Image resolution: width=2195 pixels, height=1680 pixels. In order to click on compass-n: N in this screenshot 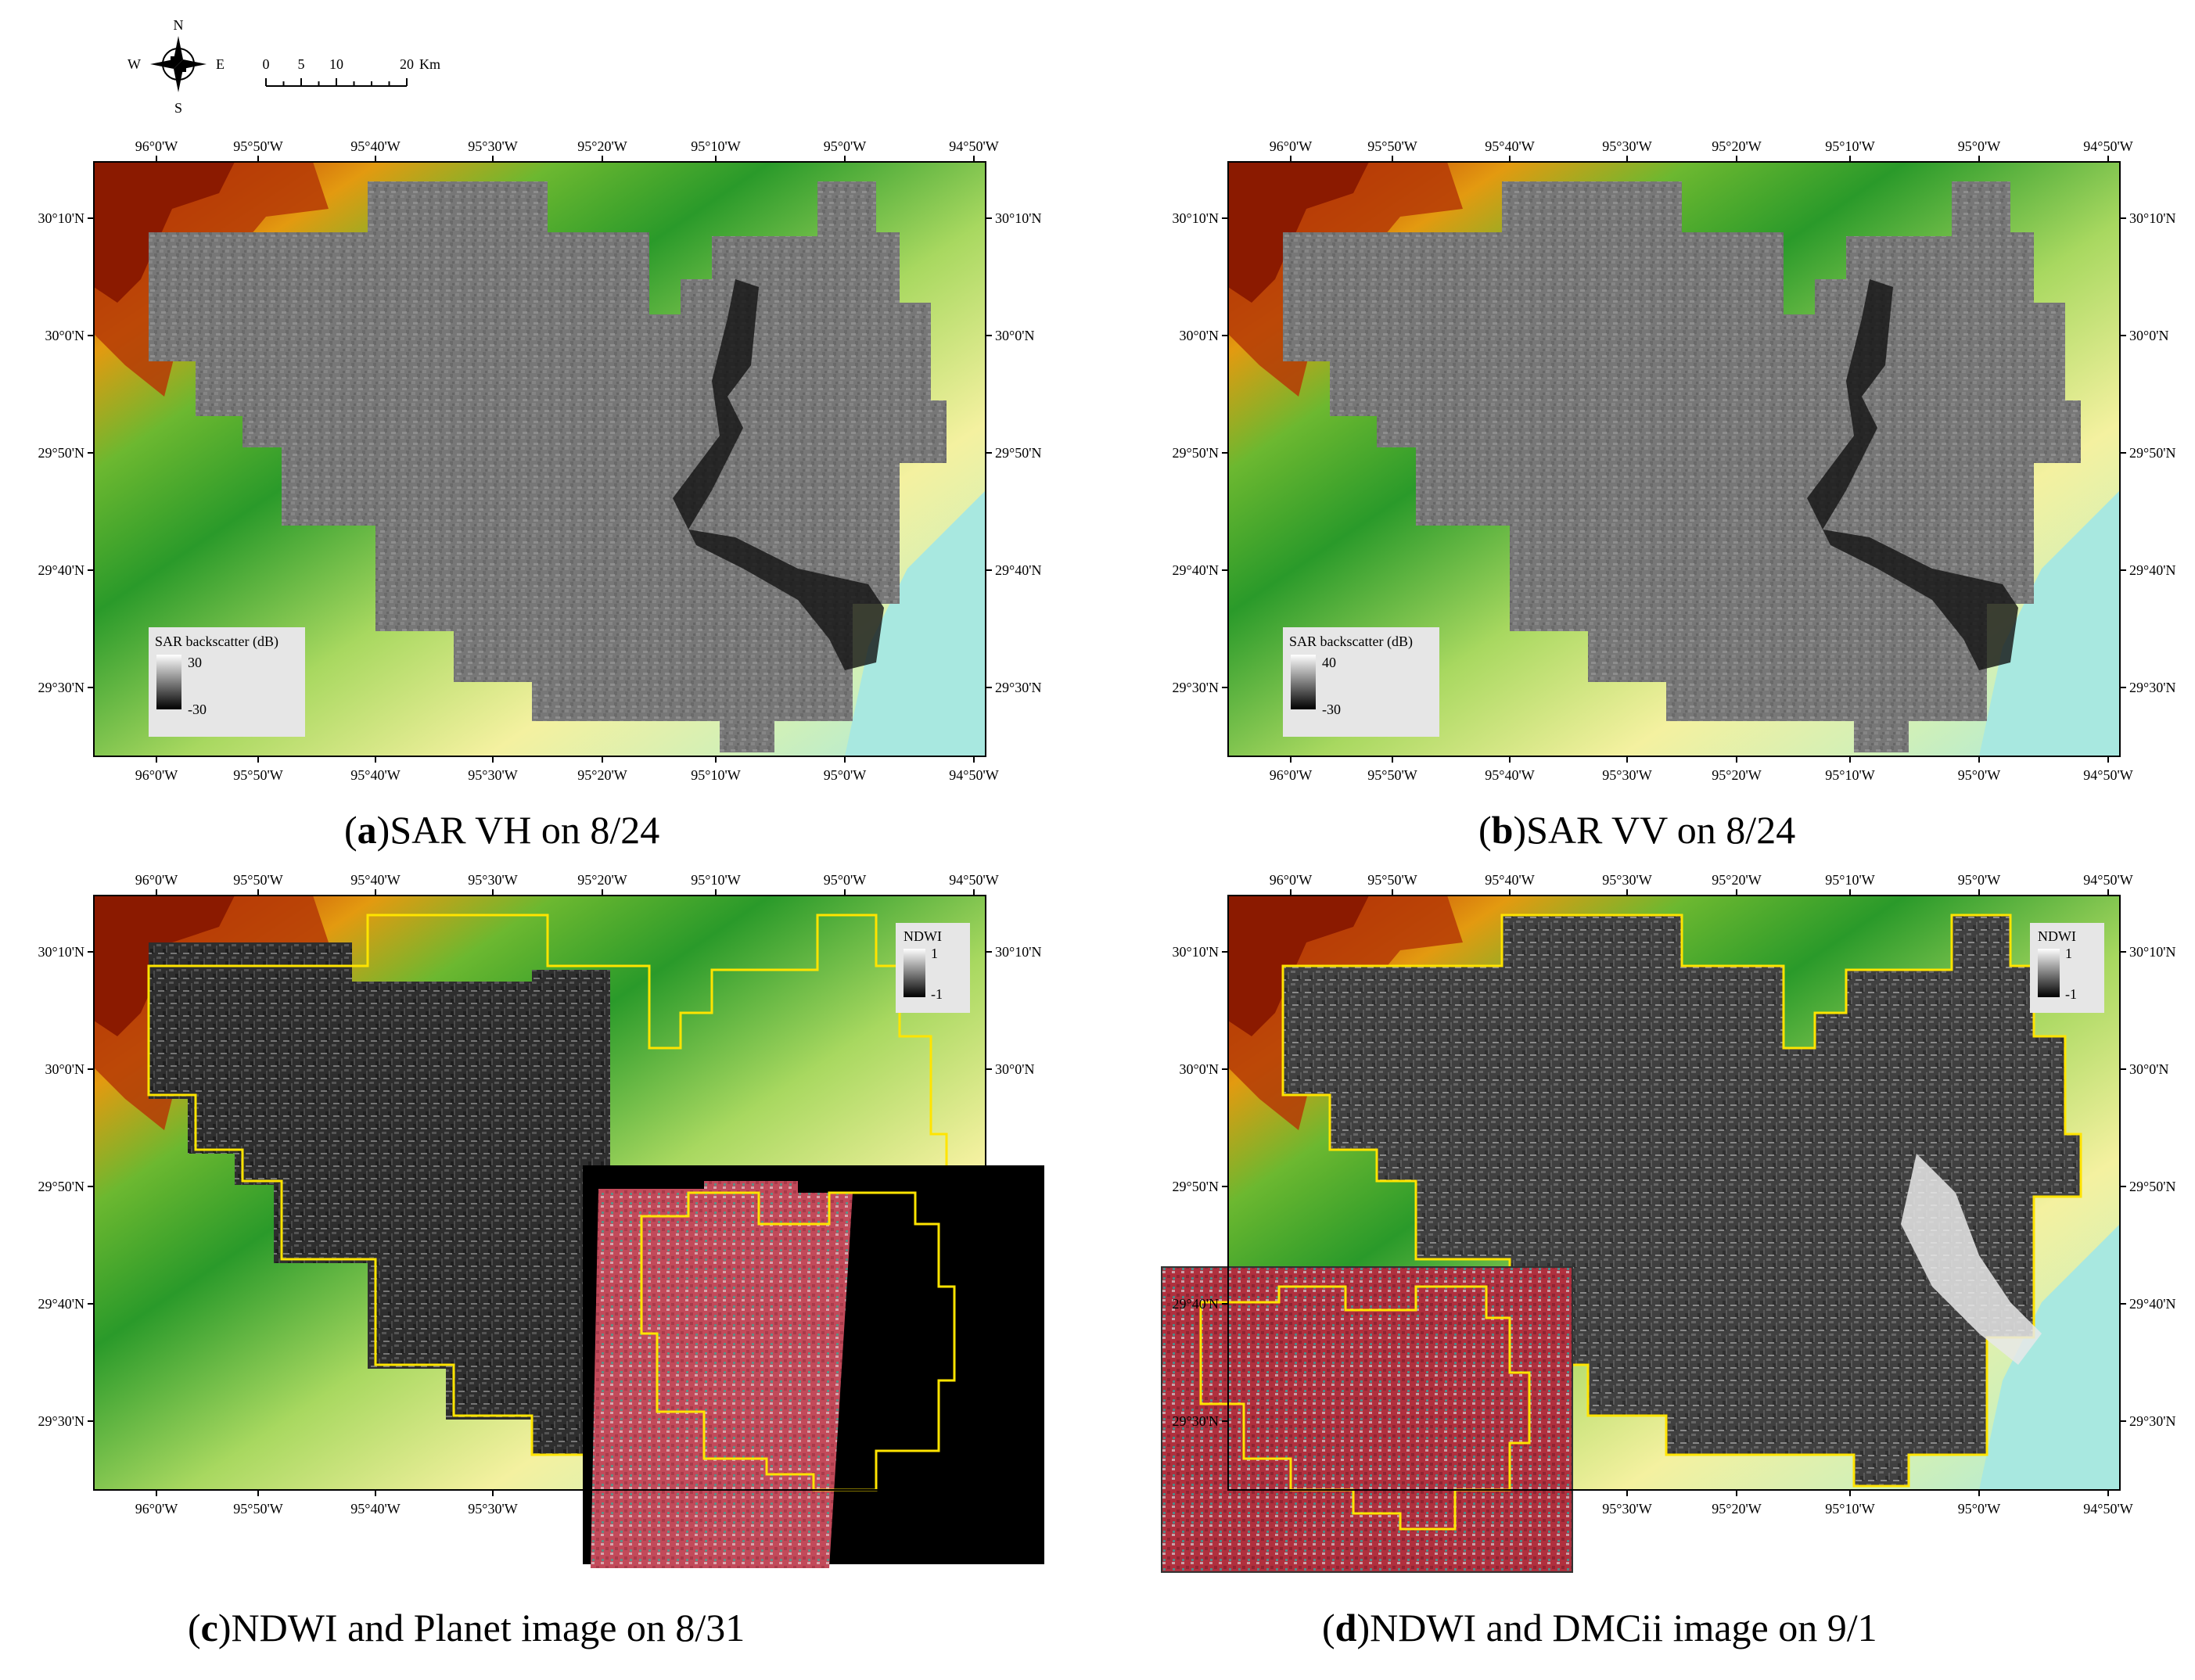, I will do `click(179, 25)`.